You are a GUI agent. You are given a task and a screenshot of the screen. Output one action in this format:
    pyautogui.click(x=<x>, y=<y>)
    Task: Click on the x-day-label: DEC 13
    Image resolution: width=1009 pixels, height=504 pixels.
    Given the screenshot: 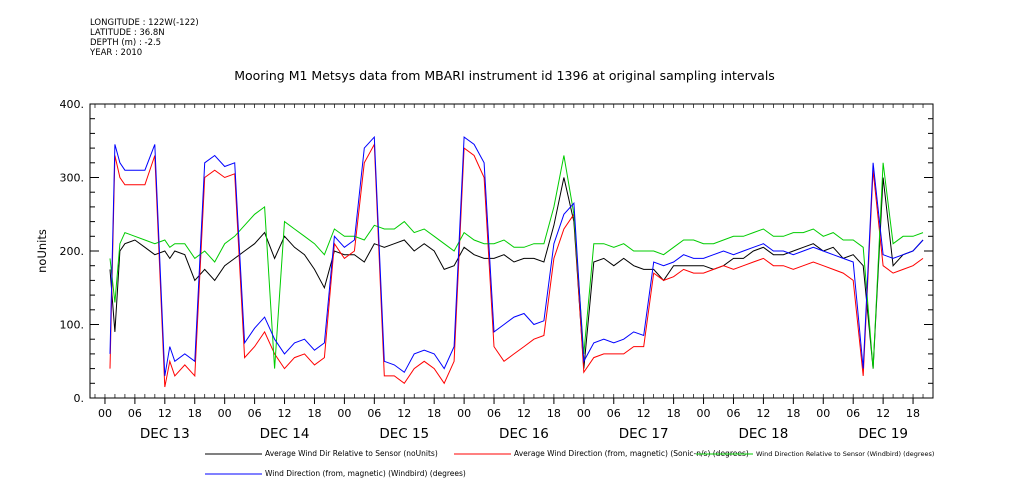 What is the action you would take?
    pyautogui.click(x=165, y=434)
    